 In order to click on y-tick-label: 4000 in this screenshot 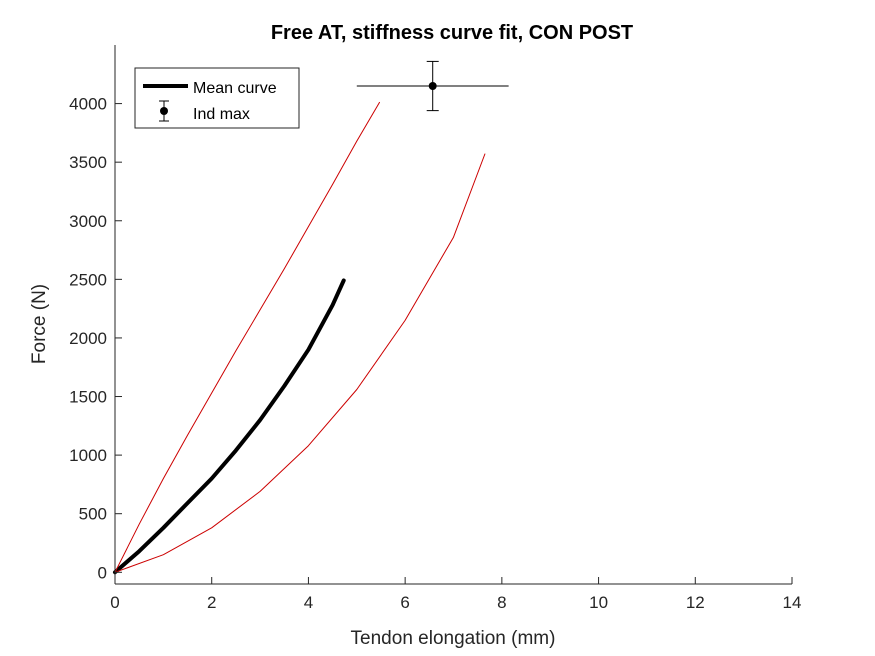, I will do `click(88, 104)`.